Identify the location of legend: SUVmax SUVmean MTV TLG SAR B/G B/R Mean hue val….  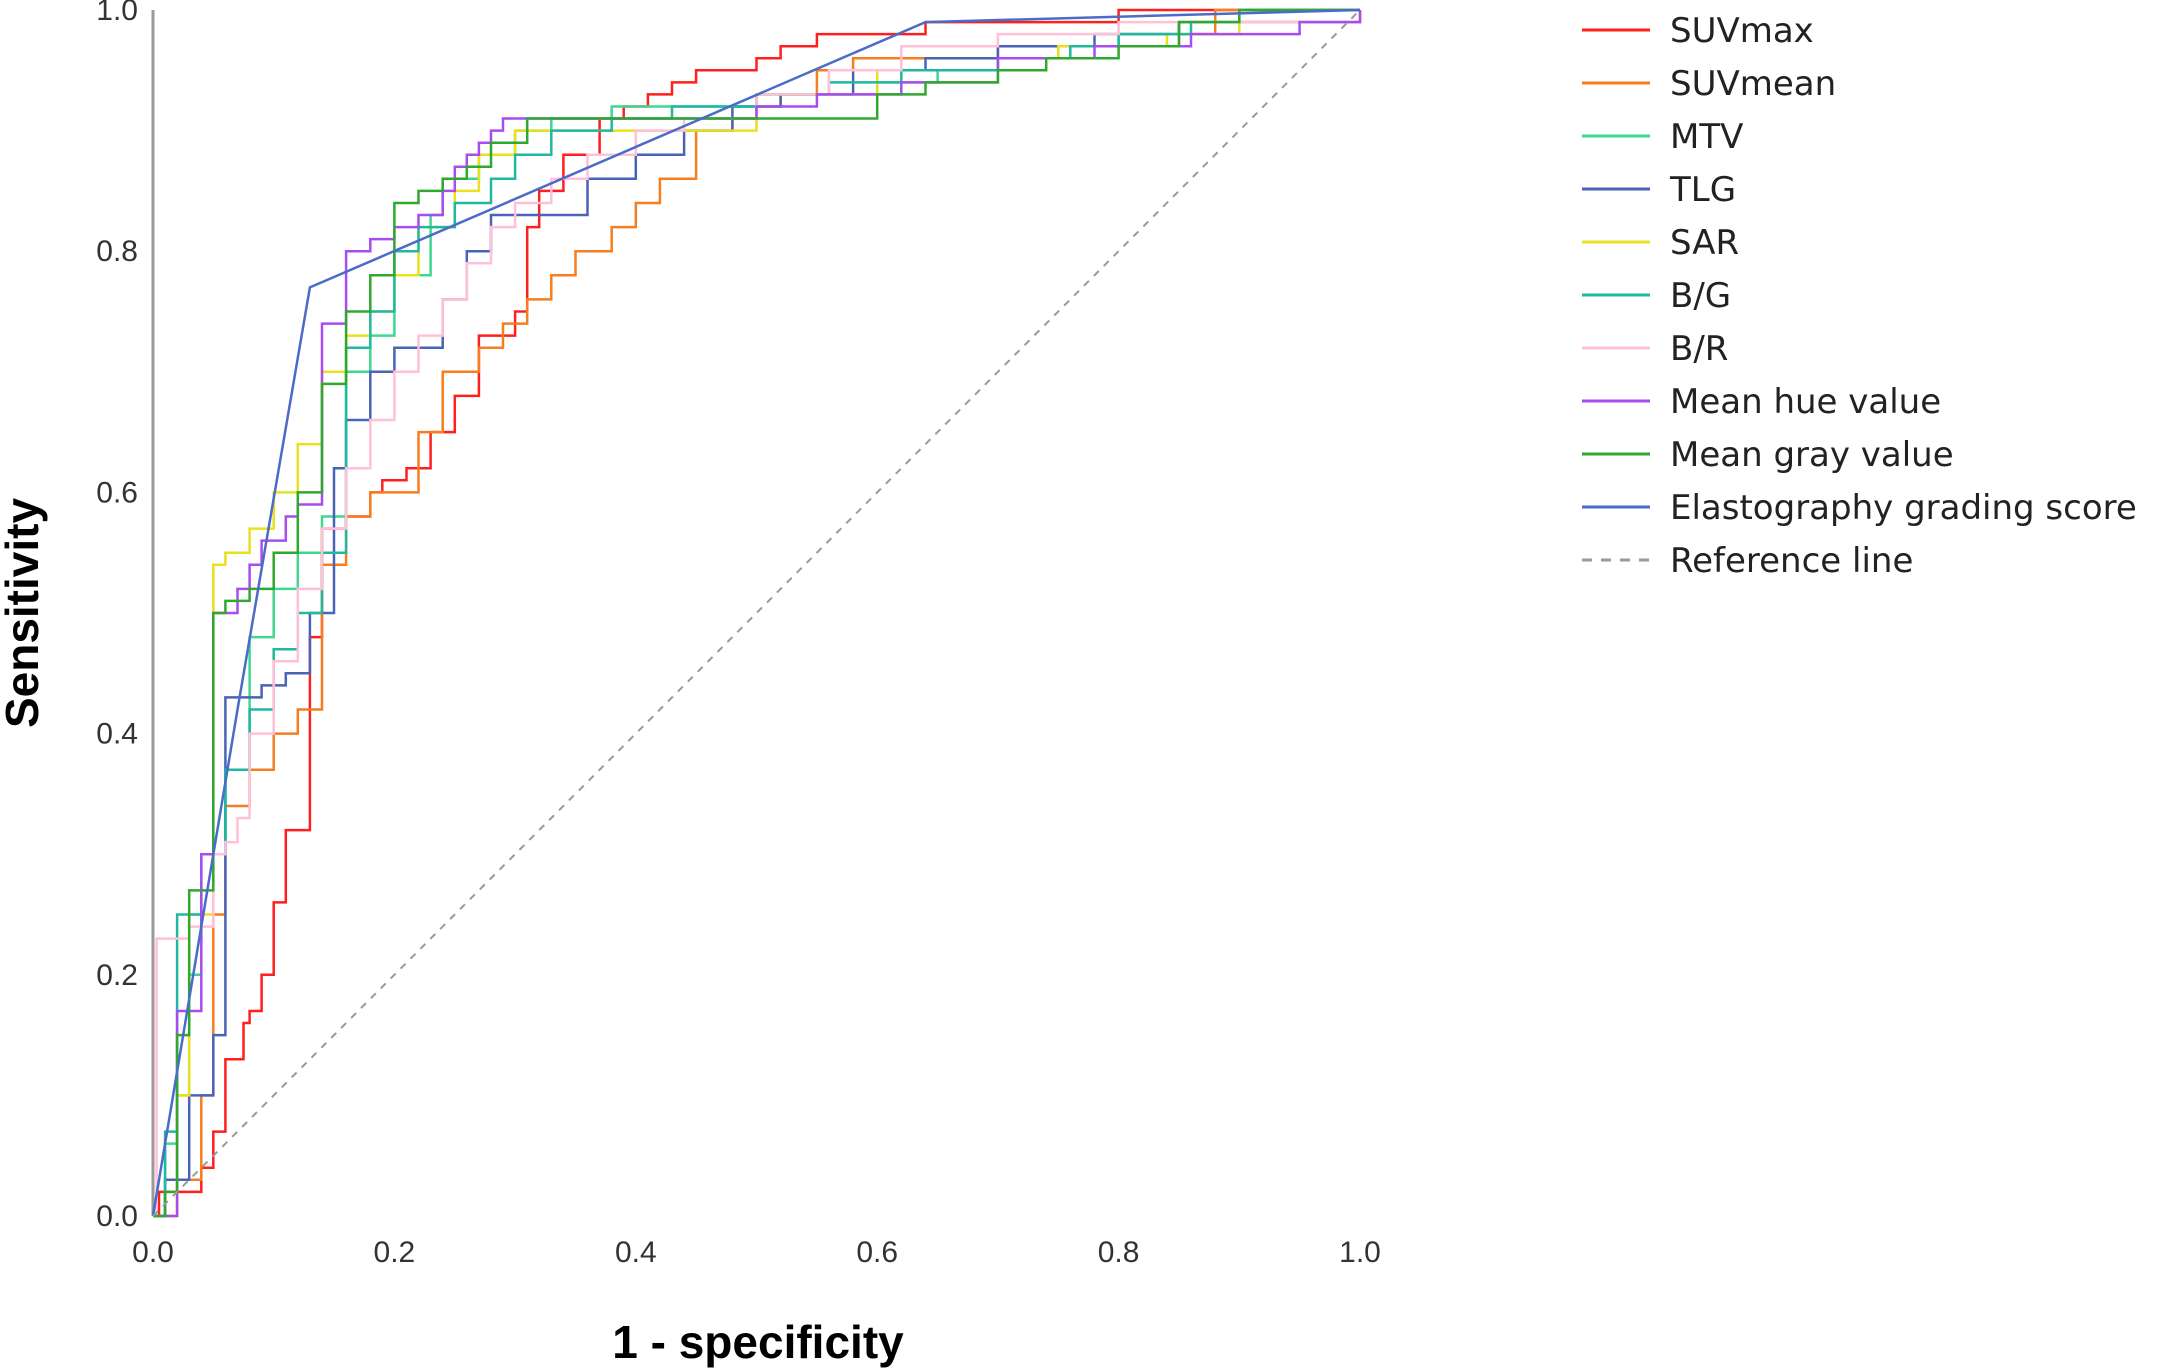
(1859, 296).